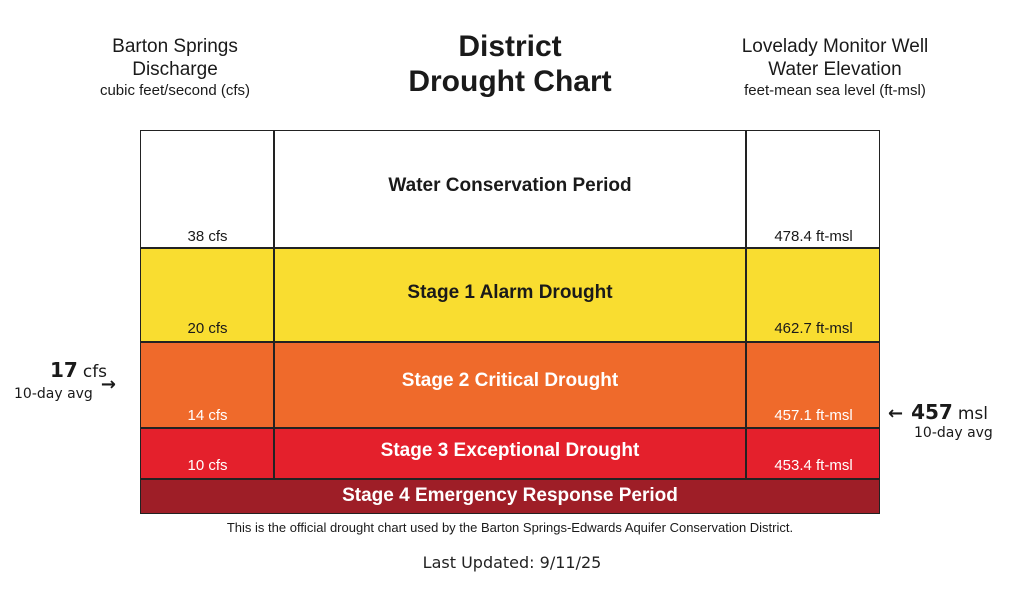 The image size is (1024, 590). I want to click on cfs-threshold: 10 cfs, so click(207, 465).